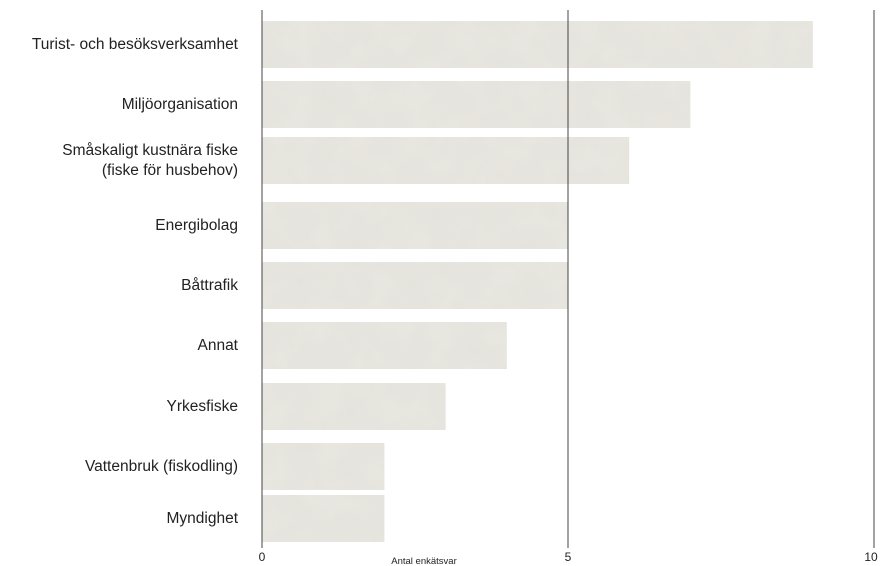  I want to click on category-label: Miljöorganisation, so click(180, 104).